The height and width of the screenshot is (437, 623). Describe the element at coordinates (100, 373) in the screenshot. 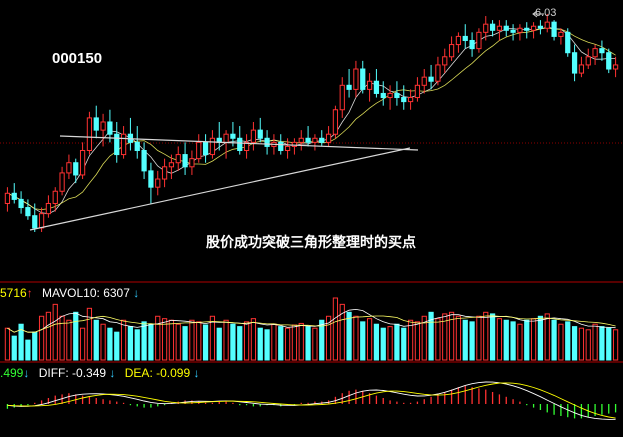

I see `macd-indicator-bar: .499↓ DIFF: -0.349 ↓ DEA: -0.099 ↓` at that location.